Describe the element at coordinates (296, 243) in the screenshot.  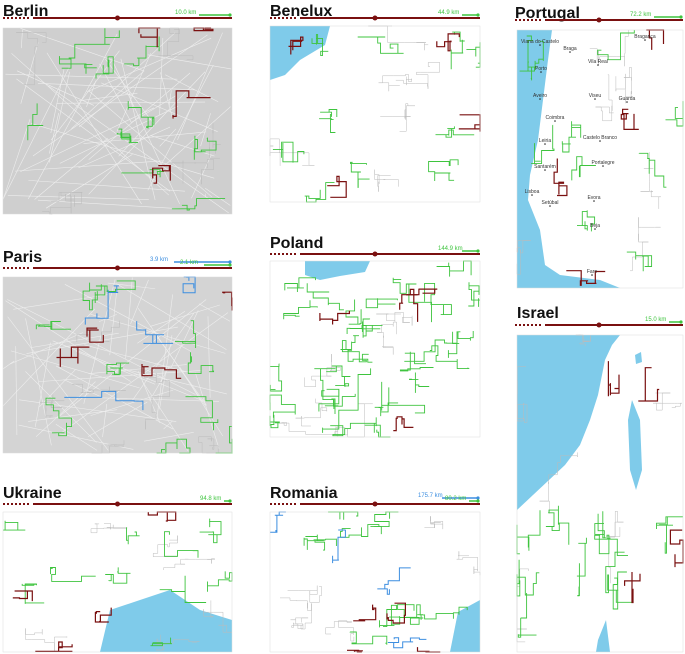
I see `panel-title: Poland` at that location.